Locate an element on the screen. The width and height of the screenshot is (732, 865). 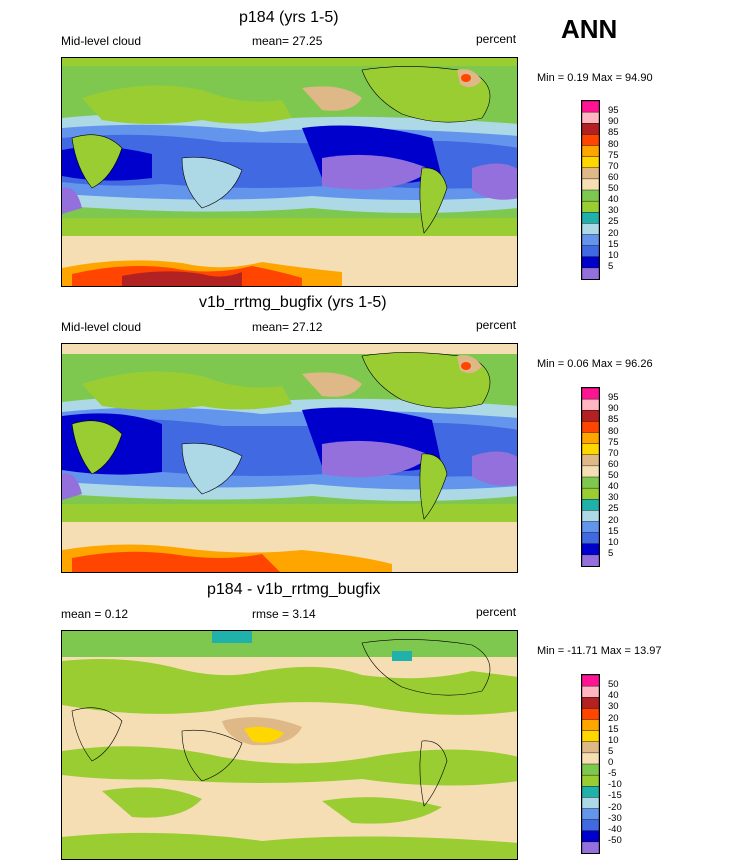
panel-3-rmse: rmse = 3.14 is located at coordinates (284, 614).